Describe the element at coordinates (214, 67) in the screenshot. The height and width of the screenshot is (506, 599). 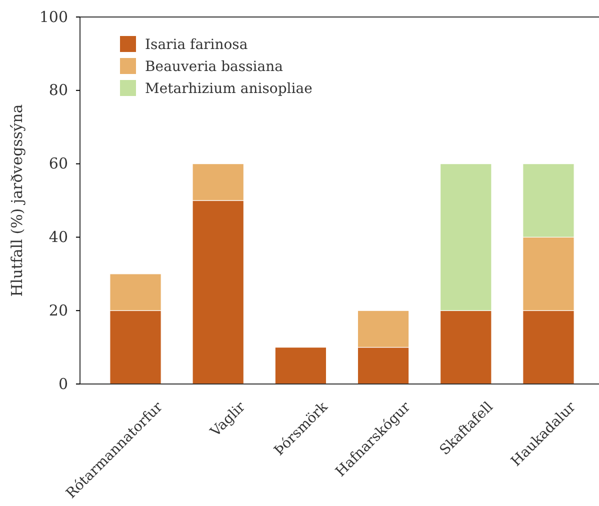
I see `legend-label: Beauveria bassiana` at that location.